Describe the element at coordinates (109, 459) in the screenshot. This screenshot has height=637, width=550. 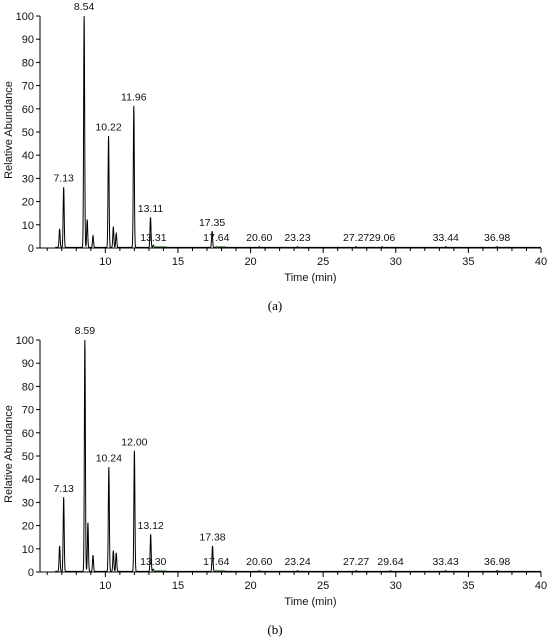
I see `peak-label: 10.24` at that location.